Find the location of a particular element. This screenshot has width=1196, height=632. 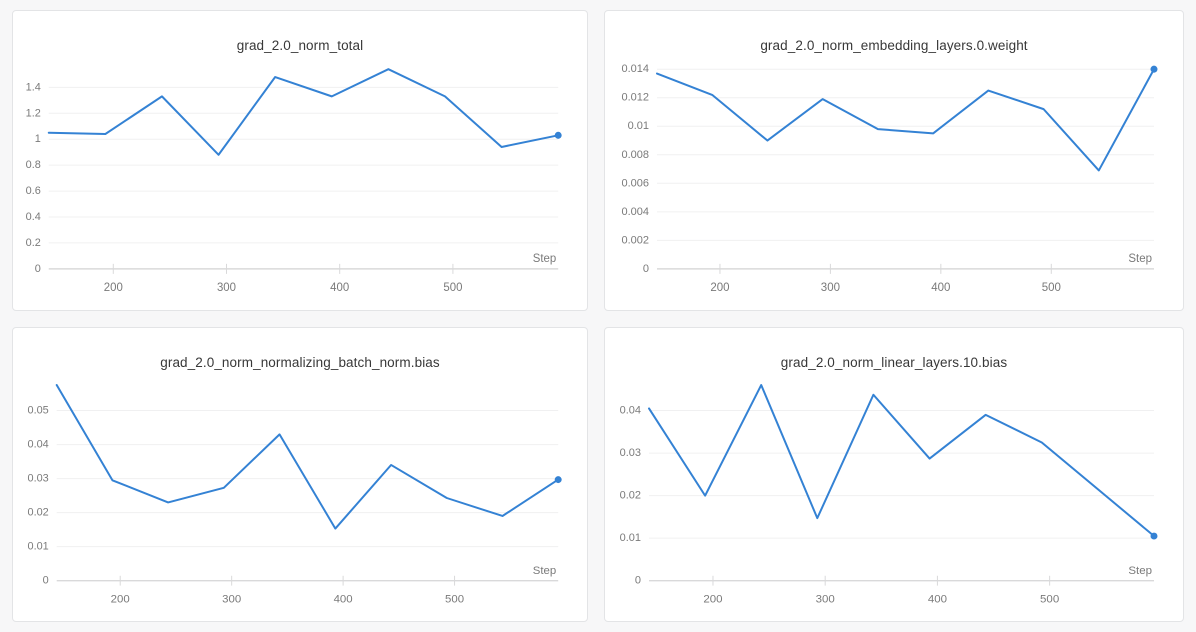

y-tick-label: 1 is located at coordinates (38, 139).